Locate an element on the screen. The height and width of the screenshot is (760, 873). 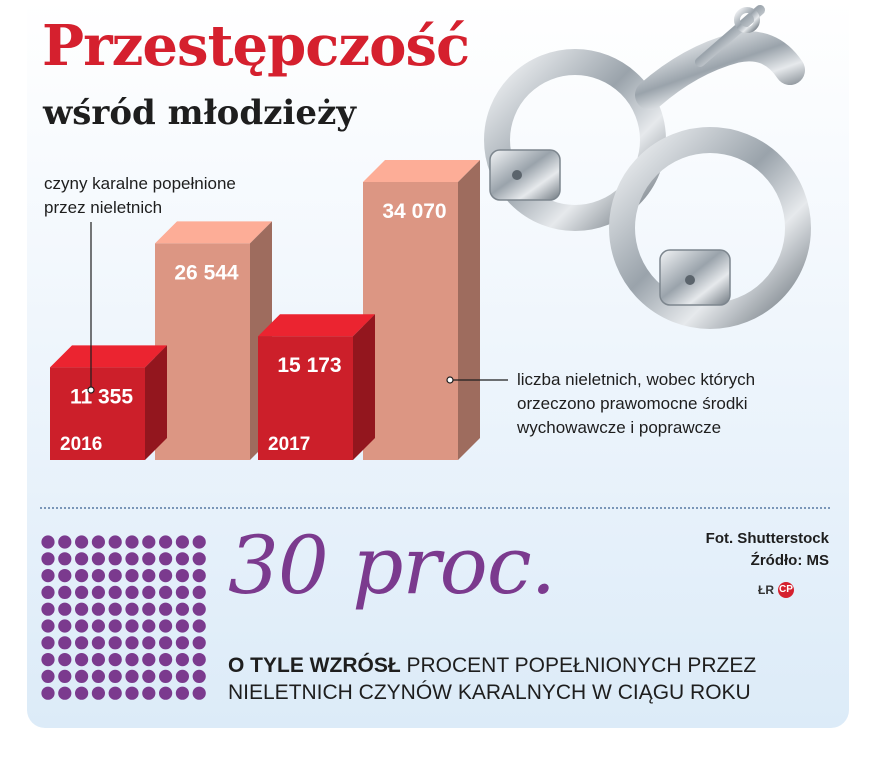
author-initials: ŁR is located at coordinates (766, 590).